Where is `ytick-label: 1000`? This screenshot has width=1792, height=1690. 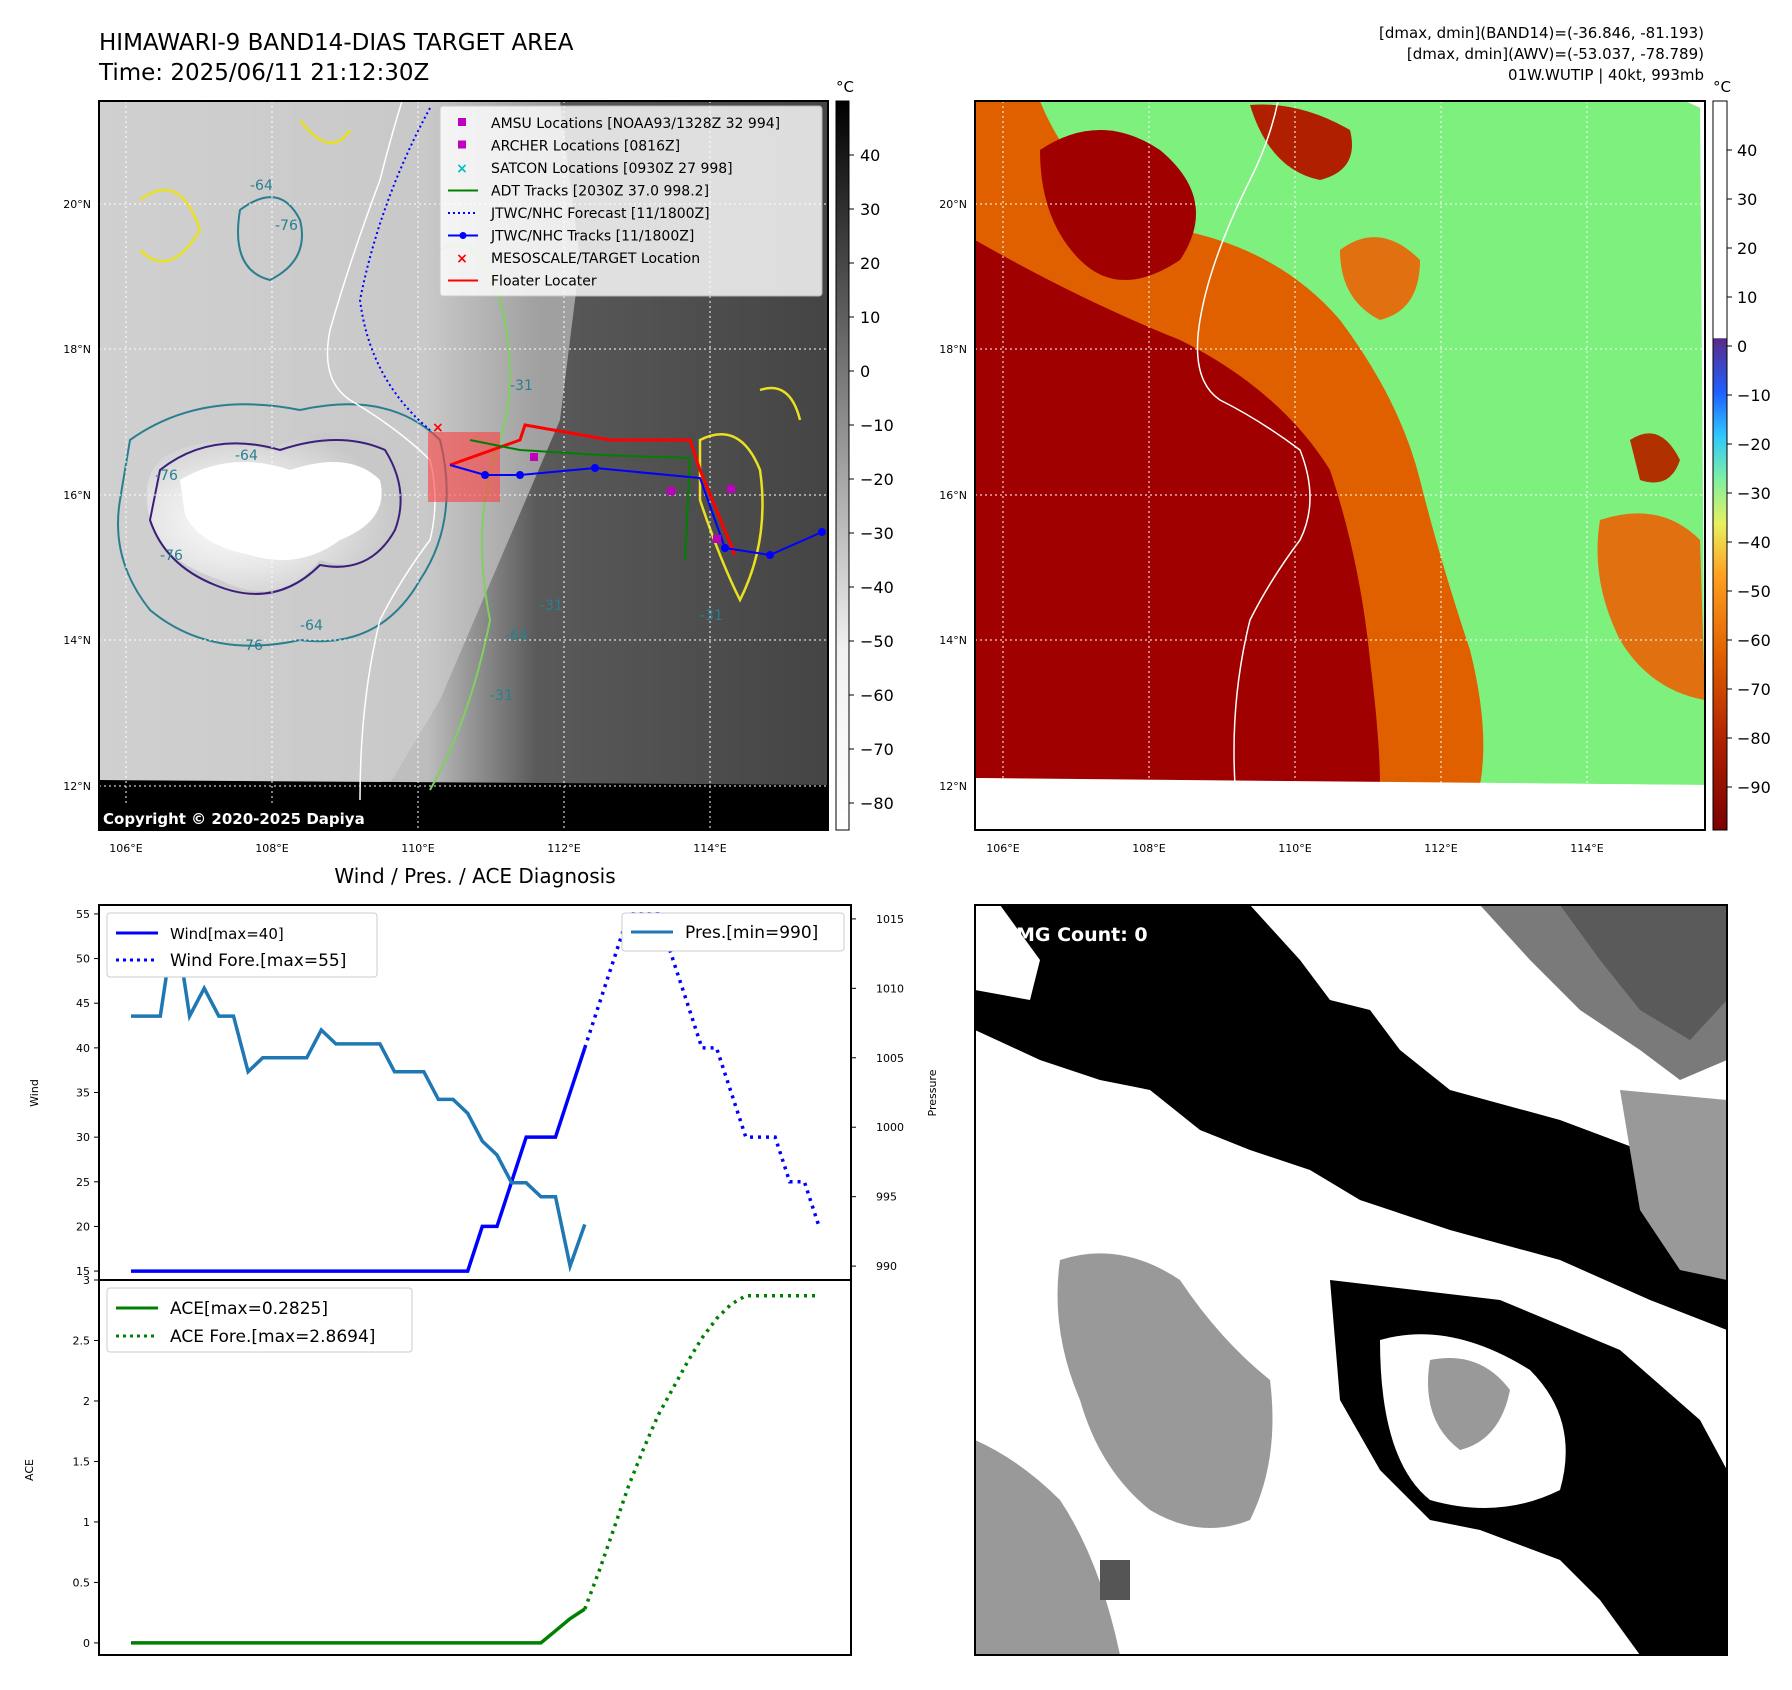
ytick-label: 1000 is located at coordinates (890, 1127).